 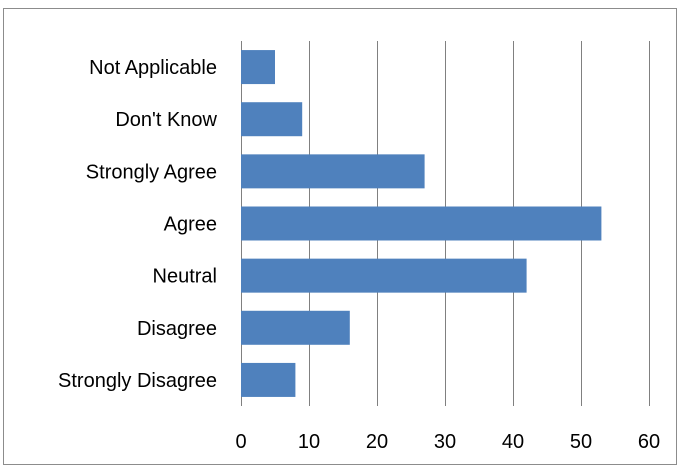 What do you see at coordinates (513, 442) in the screenshot?
I see `x-tick-label: 40` at bounding box center [513, 442].